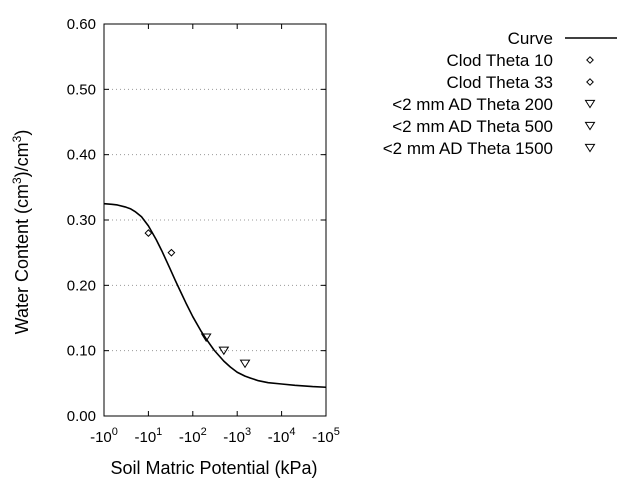 The height and width of the screenshot is (480, 640). What do you see at coordinates (159, 432) in the screenshot?
I see `x-tick-exponent: 1` at bounding box center [159, 432].